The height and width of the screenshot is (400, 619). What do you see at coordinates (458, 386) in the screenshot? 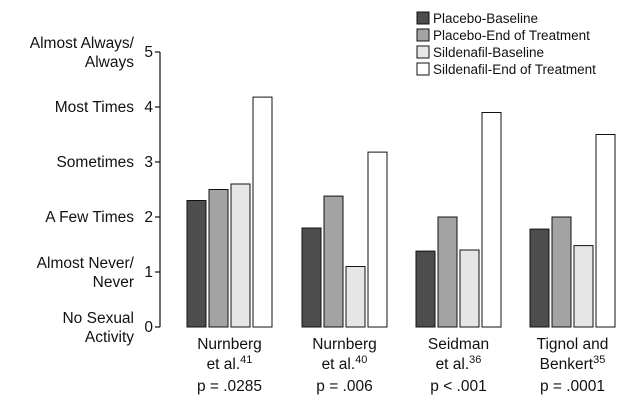
I see `p-value-label: p < .001` at bounding box center [458, 386].